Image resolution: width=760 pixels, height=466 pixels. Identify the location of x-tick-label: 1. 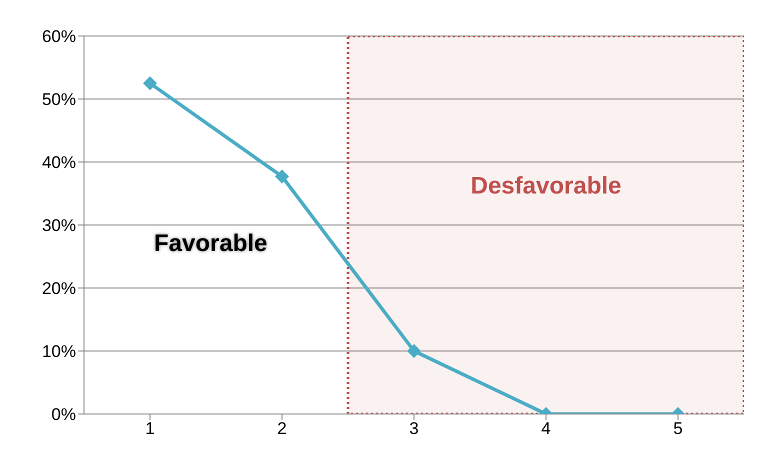
(150, 428).